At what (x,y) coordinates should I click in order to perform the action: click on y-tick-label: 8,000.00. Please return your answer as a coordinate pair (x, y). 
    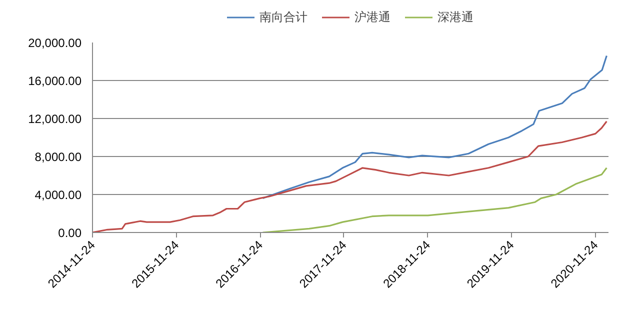
    Looking at the image, I should click on (58, 157).